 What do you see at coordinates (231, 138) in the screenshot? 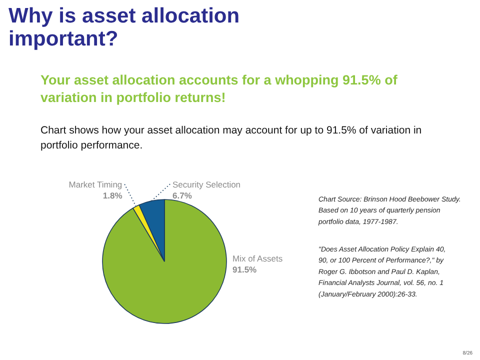
I see `text: Chart shows how your asset allocation may account for up to 91.5% of variation in portfolio performance.` at bounding box center [231, 138].